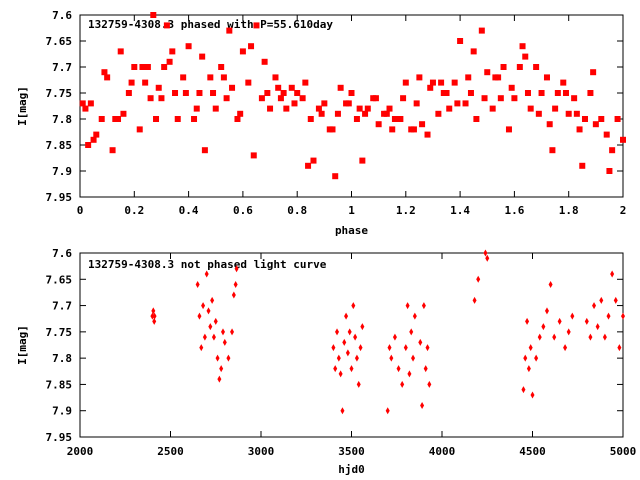 This screenshot has height=480, width=640. What do you see at coordinates (22, 345) in the screenshot?
I see `plot2-y-axis-label: I[mag]` at bounding box center [22, 345].